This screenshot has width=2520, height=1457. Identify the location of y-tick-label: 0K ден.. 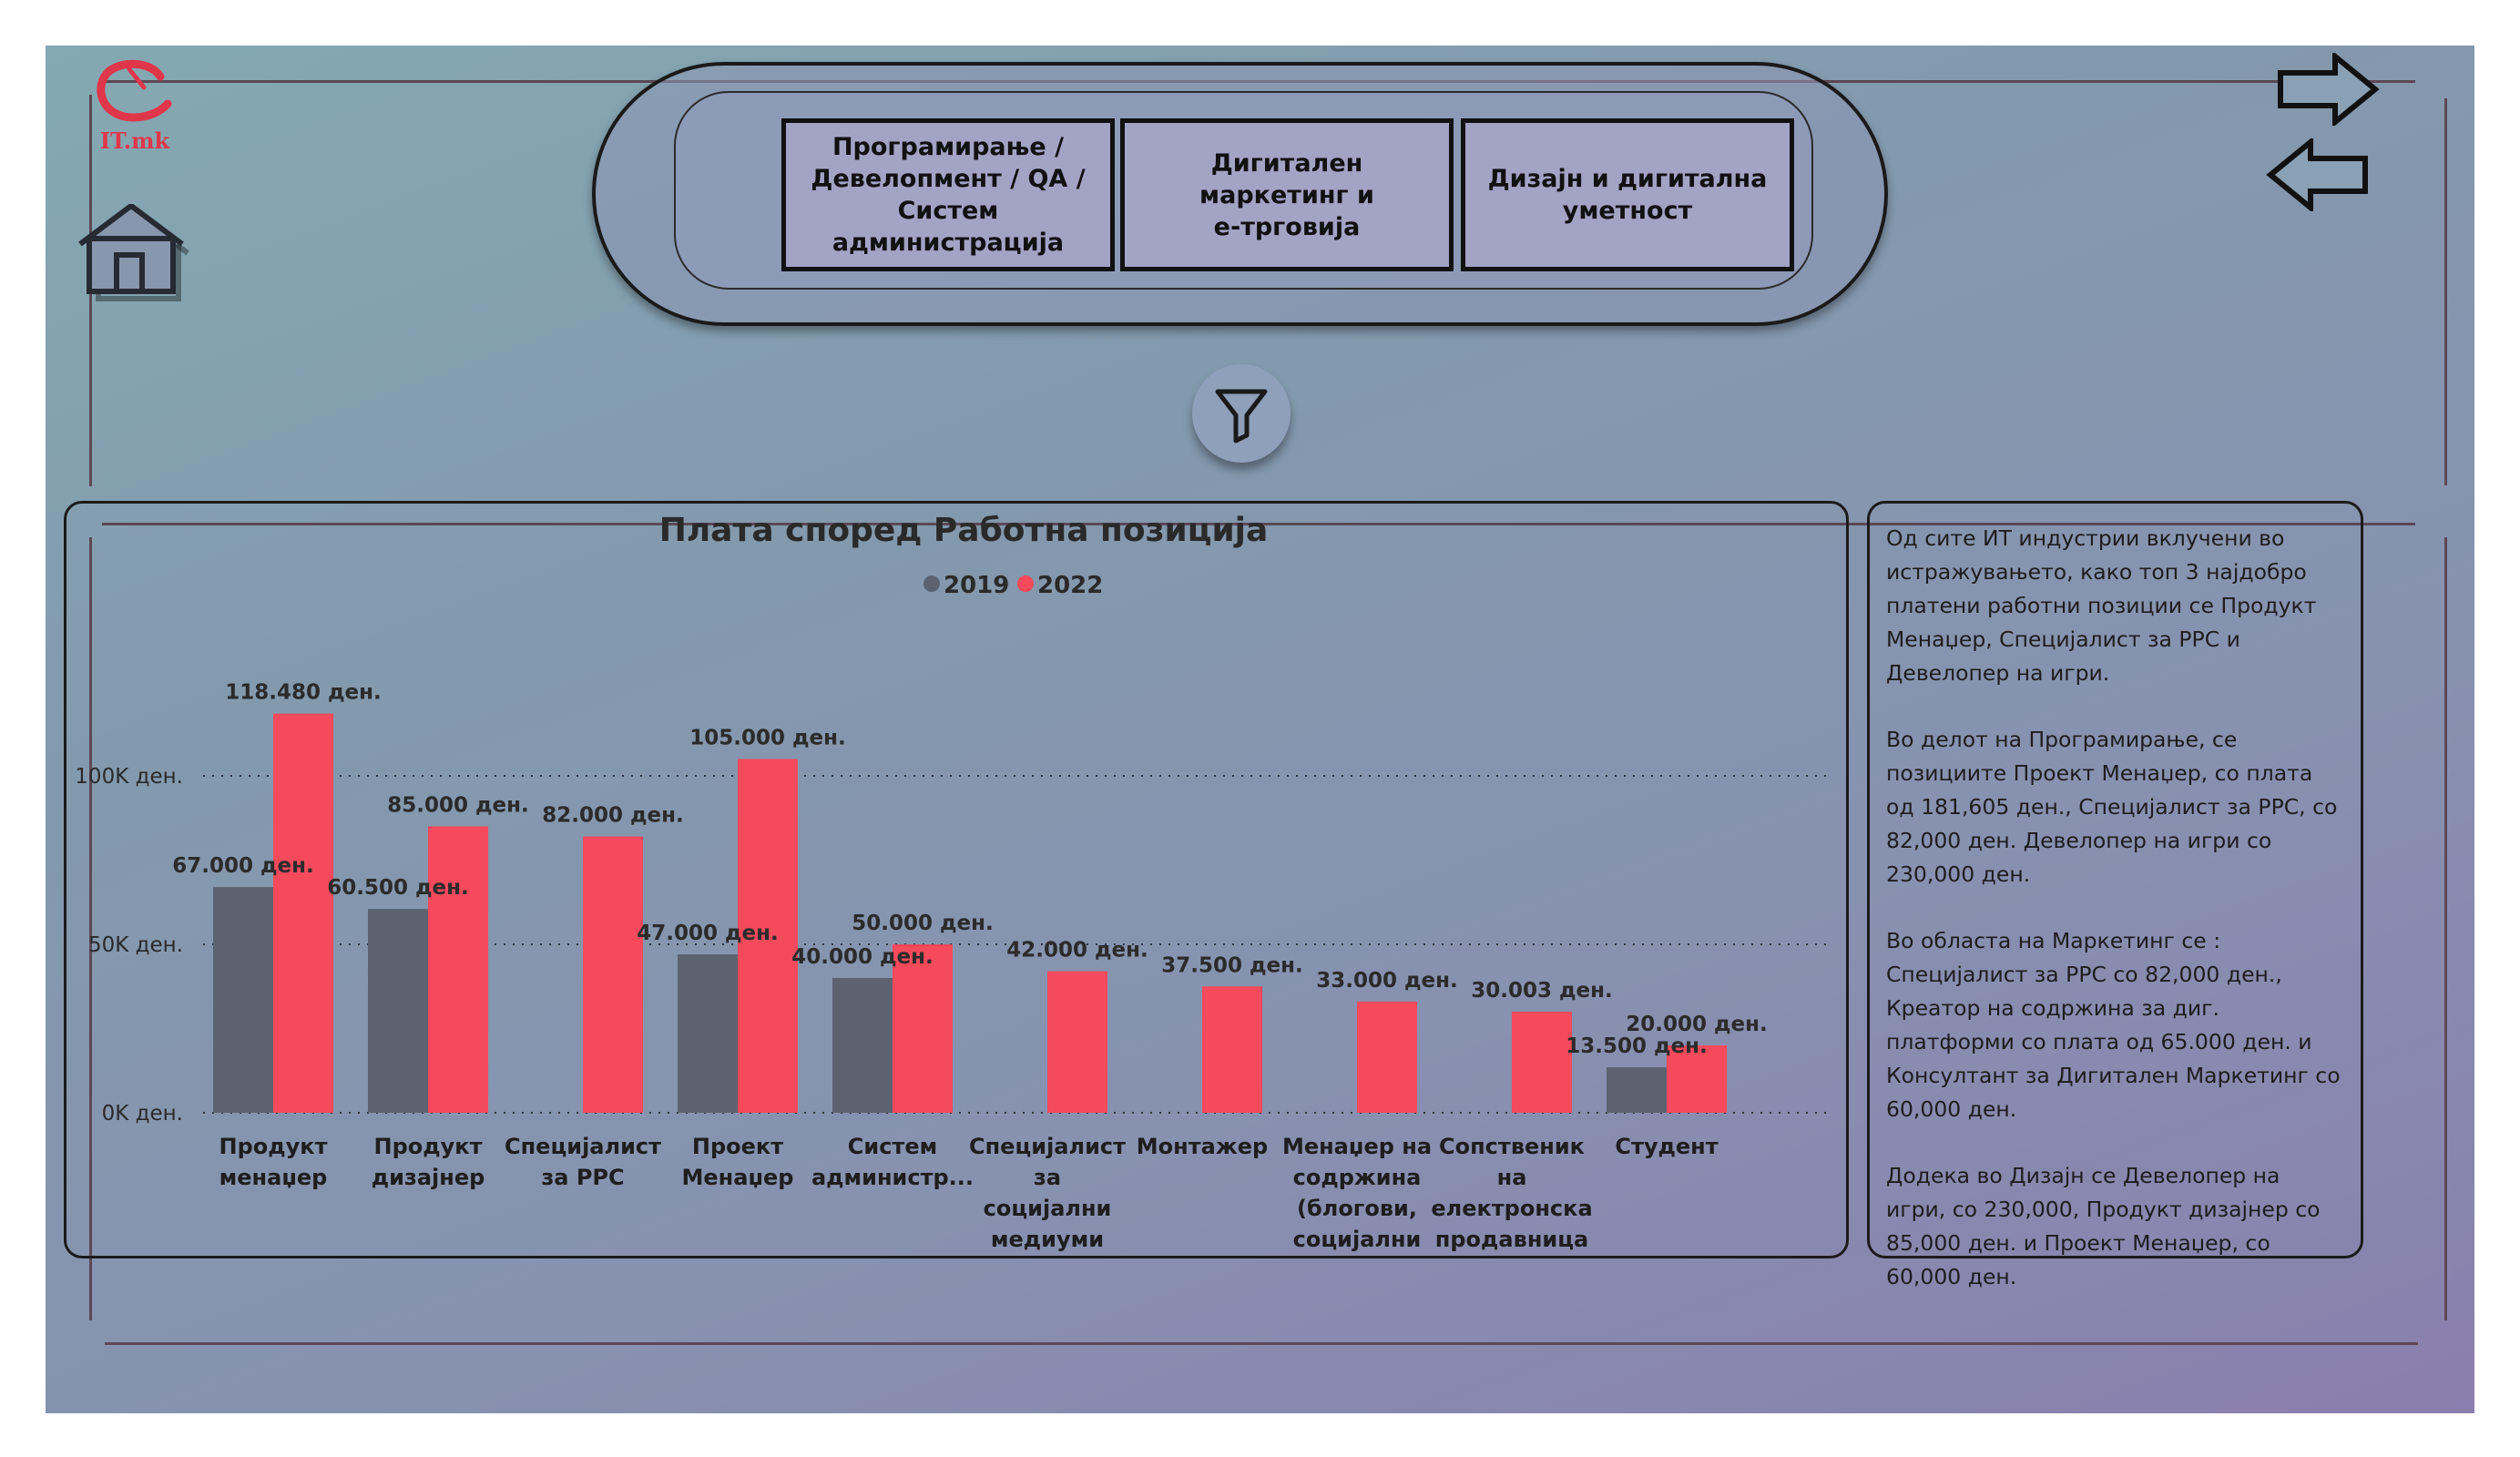
(142, 1114).